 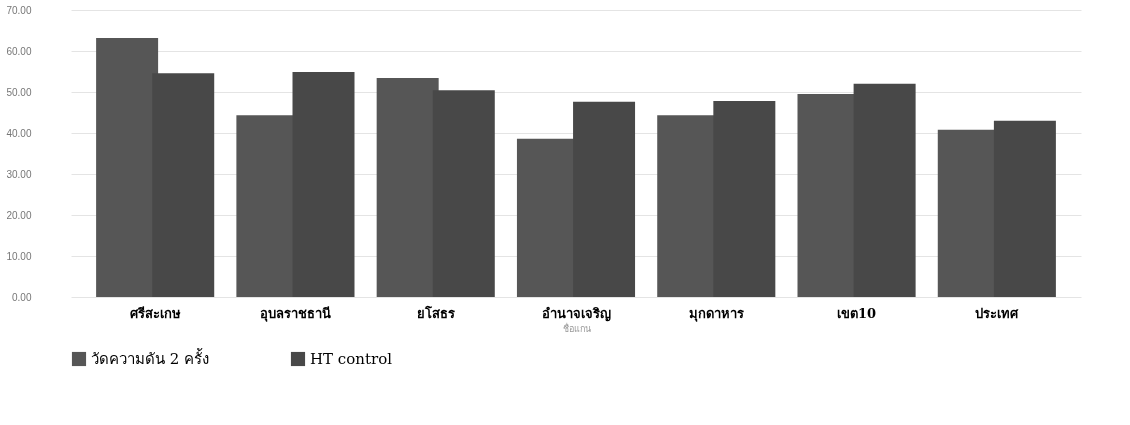 I want to click on x-tick-label: ยโสธร, so click(x=435, y=312).